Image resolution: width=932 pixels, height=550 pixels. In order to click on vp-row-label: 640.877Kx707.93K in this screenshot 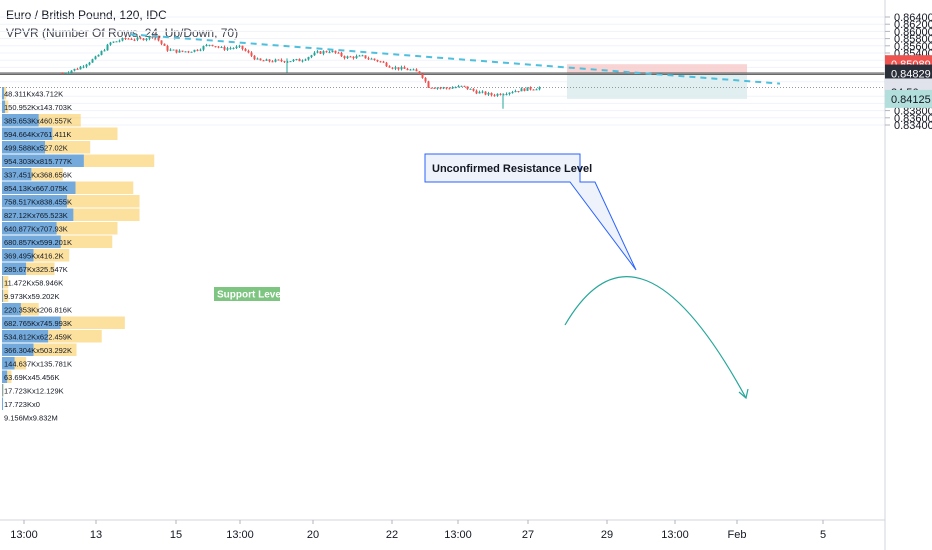, I will do `click(36, 229)`.